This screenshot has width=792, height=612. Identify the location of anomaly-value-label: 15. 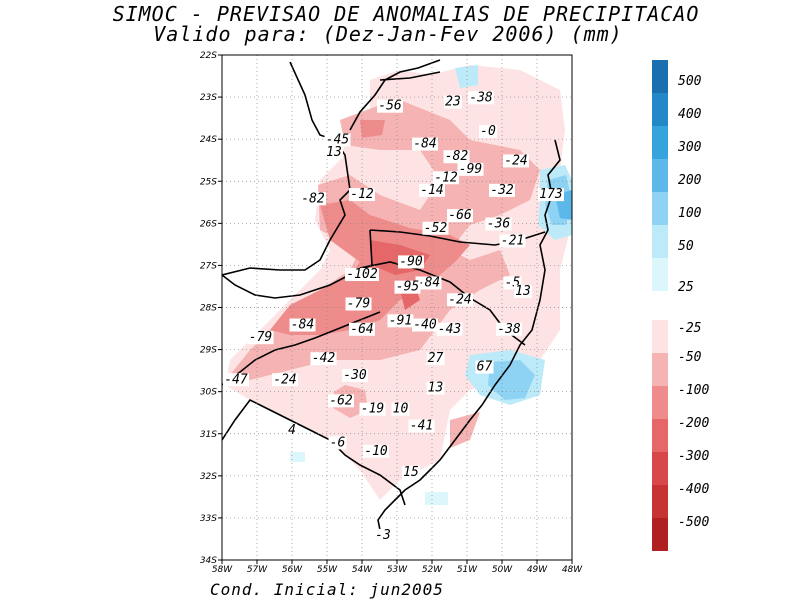
(411, 472).